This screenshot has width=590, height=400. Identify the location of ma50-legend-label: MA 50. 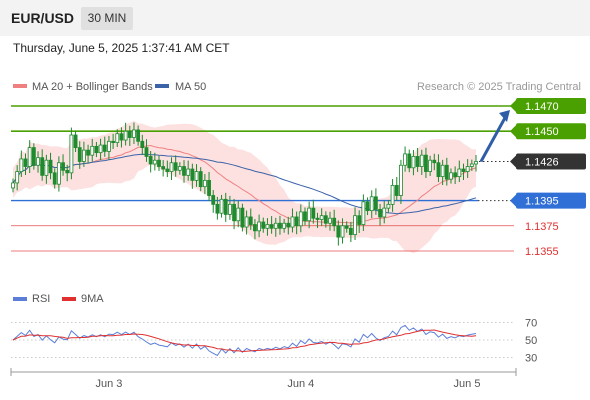
(190, 87).